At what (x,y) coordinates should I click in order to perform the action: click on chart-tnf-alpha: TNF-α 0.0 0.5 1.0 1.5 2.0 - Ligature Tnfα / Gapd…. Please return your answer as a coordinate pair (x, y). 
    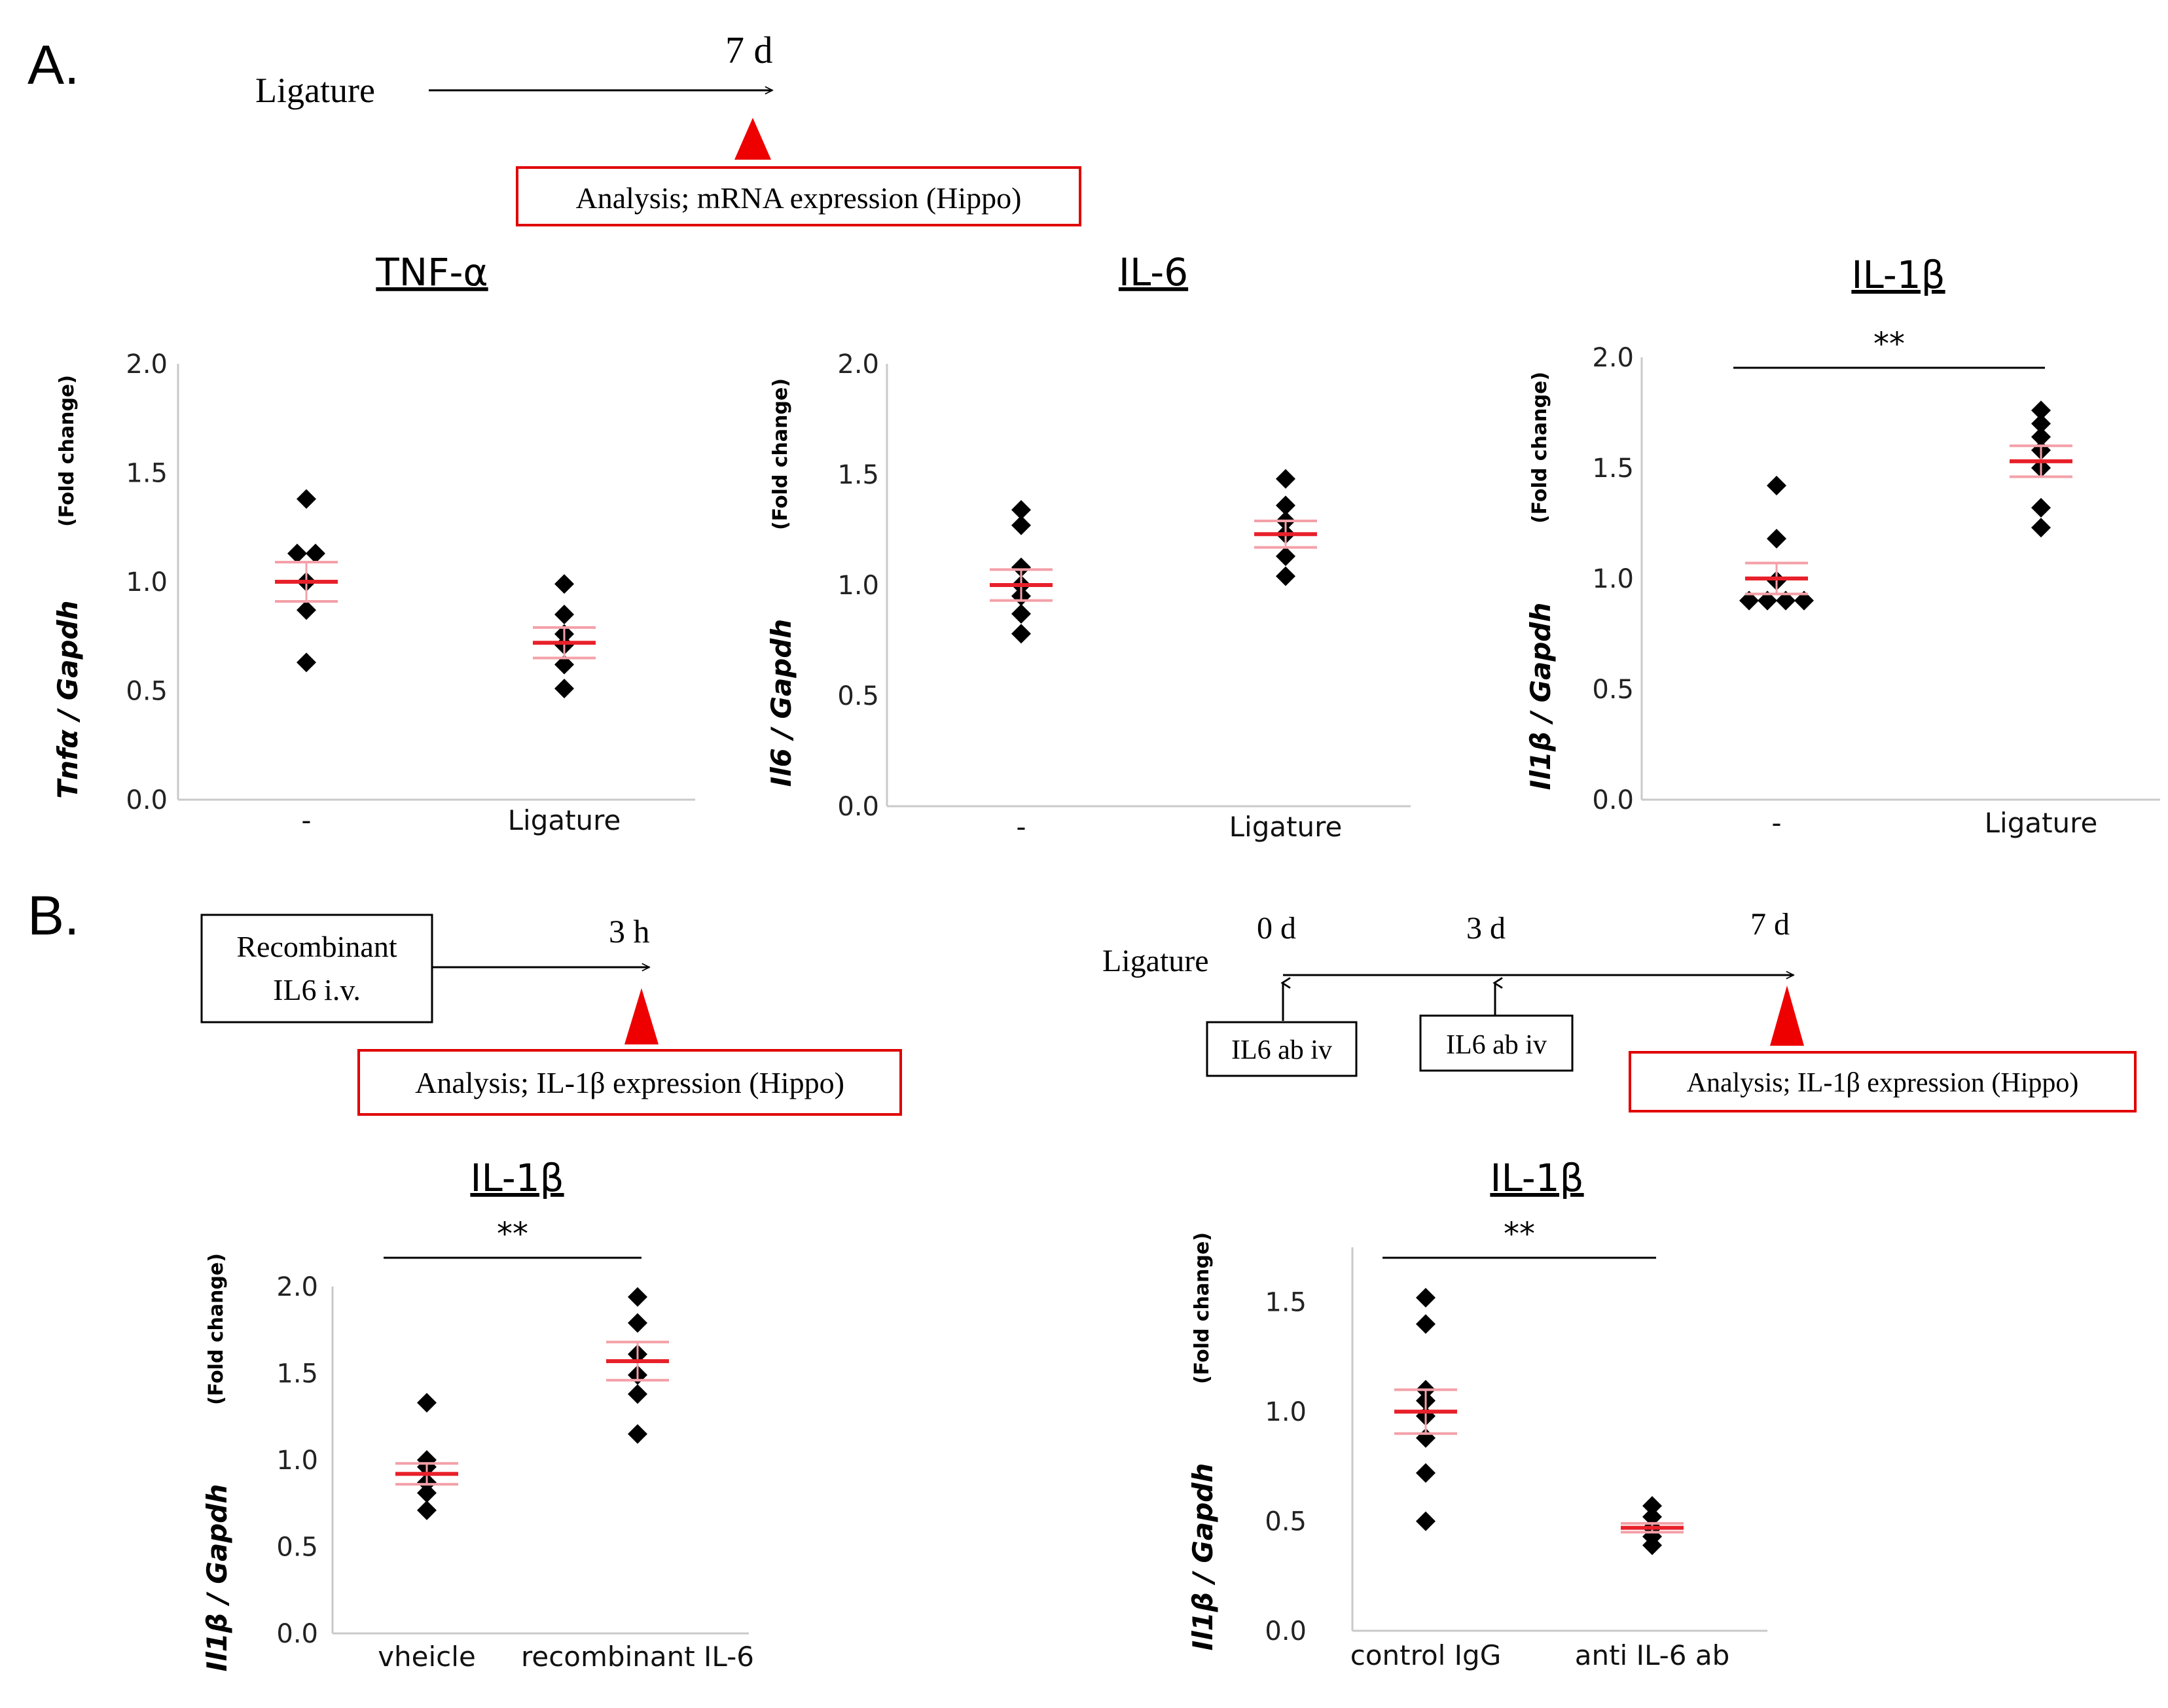
    Looking at the image, I should click on (373, 543).